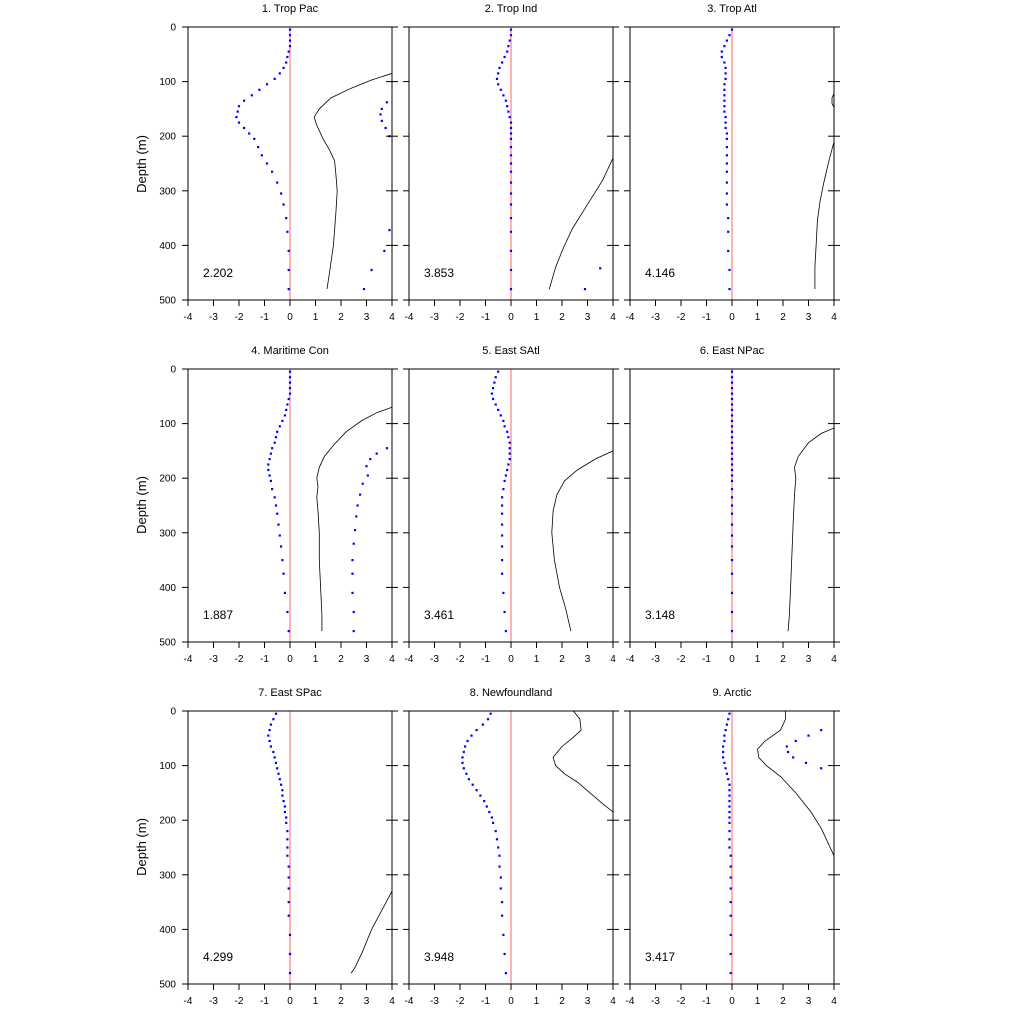 The width and height of the screenshot is (1024, 1024). I want to click on ylabel-row-1: Depth (m), so click(141, 164).